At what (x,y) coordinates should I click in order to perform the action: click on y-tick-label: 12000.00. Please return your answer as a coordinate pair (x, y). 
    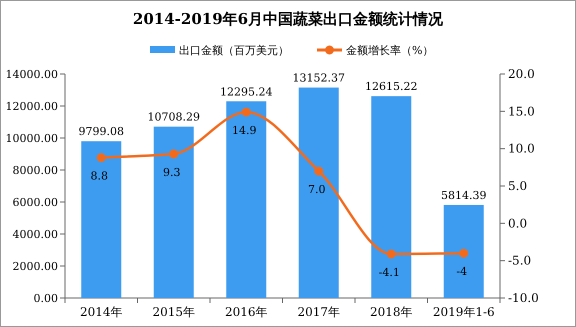
    Looking at the image, I should click on (32, 106).